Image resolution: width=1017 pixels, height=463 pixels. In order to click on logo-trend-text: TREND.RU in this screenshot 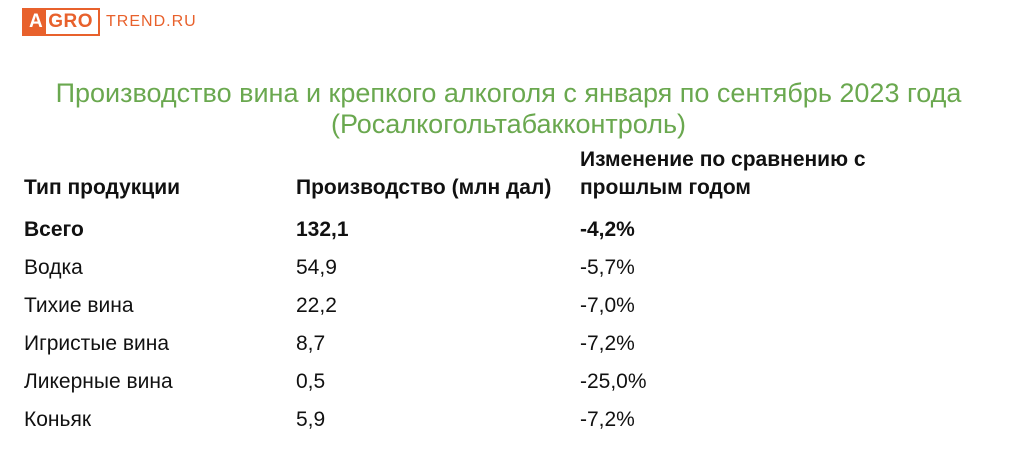, I will do `click(151, 21)`.